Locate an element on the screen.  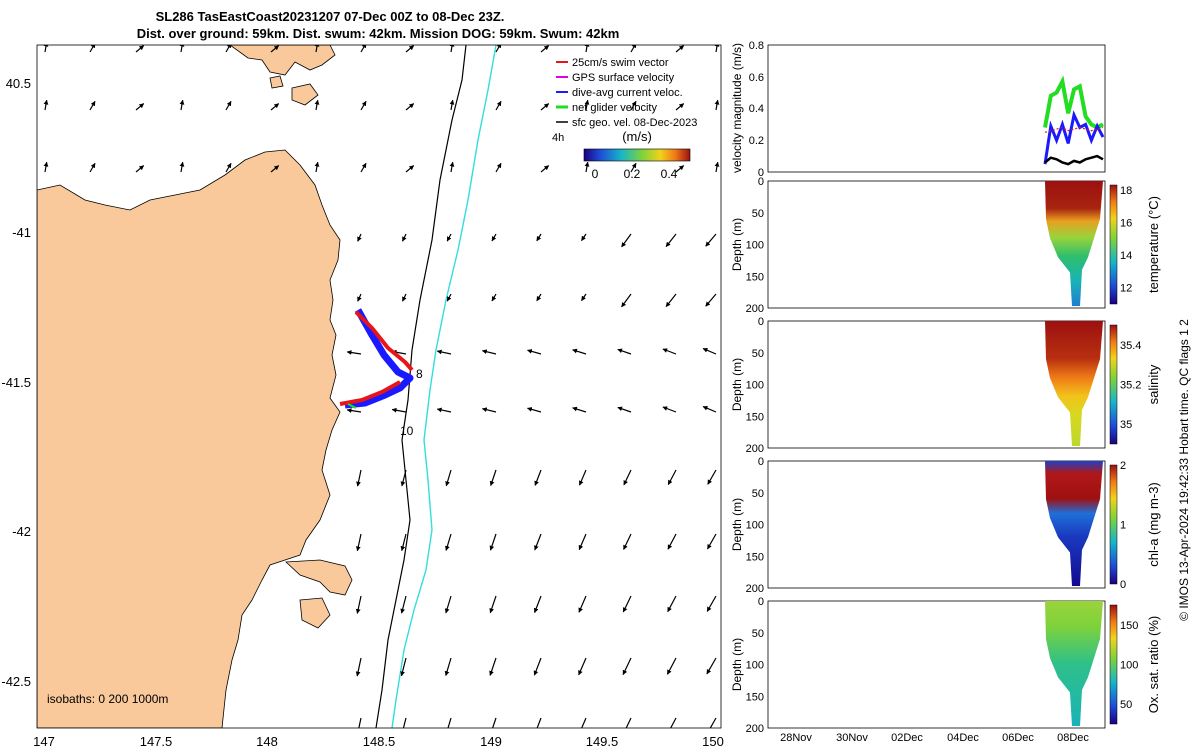
vel-ytick-3: 0.6 is located at coordinates (756, 78).